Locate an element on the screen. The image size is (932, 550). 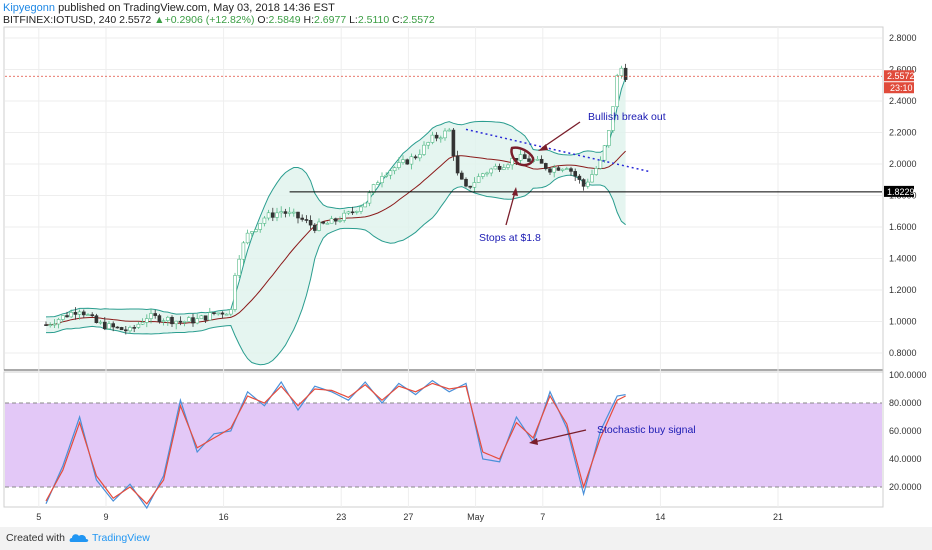
price-tick-label: 2.6000 is located at coordinates (903, 70).